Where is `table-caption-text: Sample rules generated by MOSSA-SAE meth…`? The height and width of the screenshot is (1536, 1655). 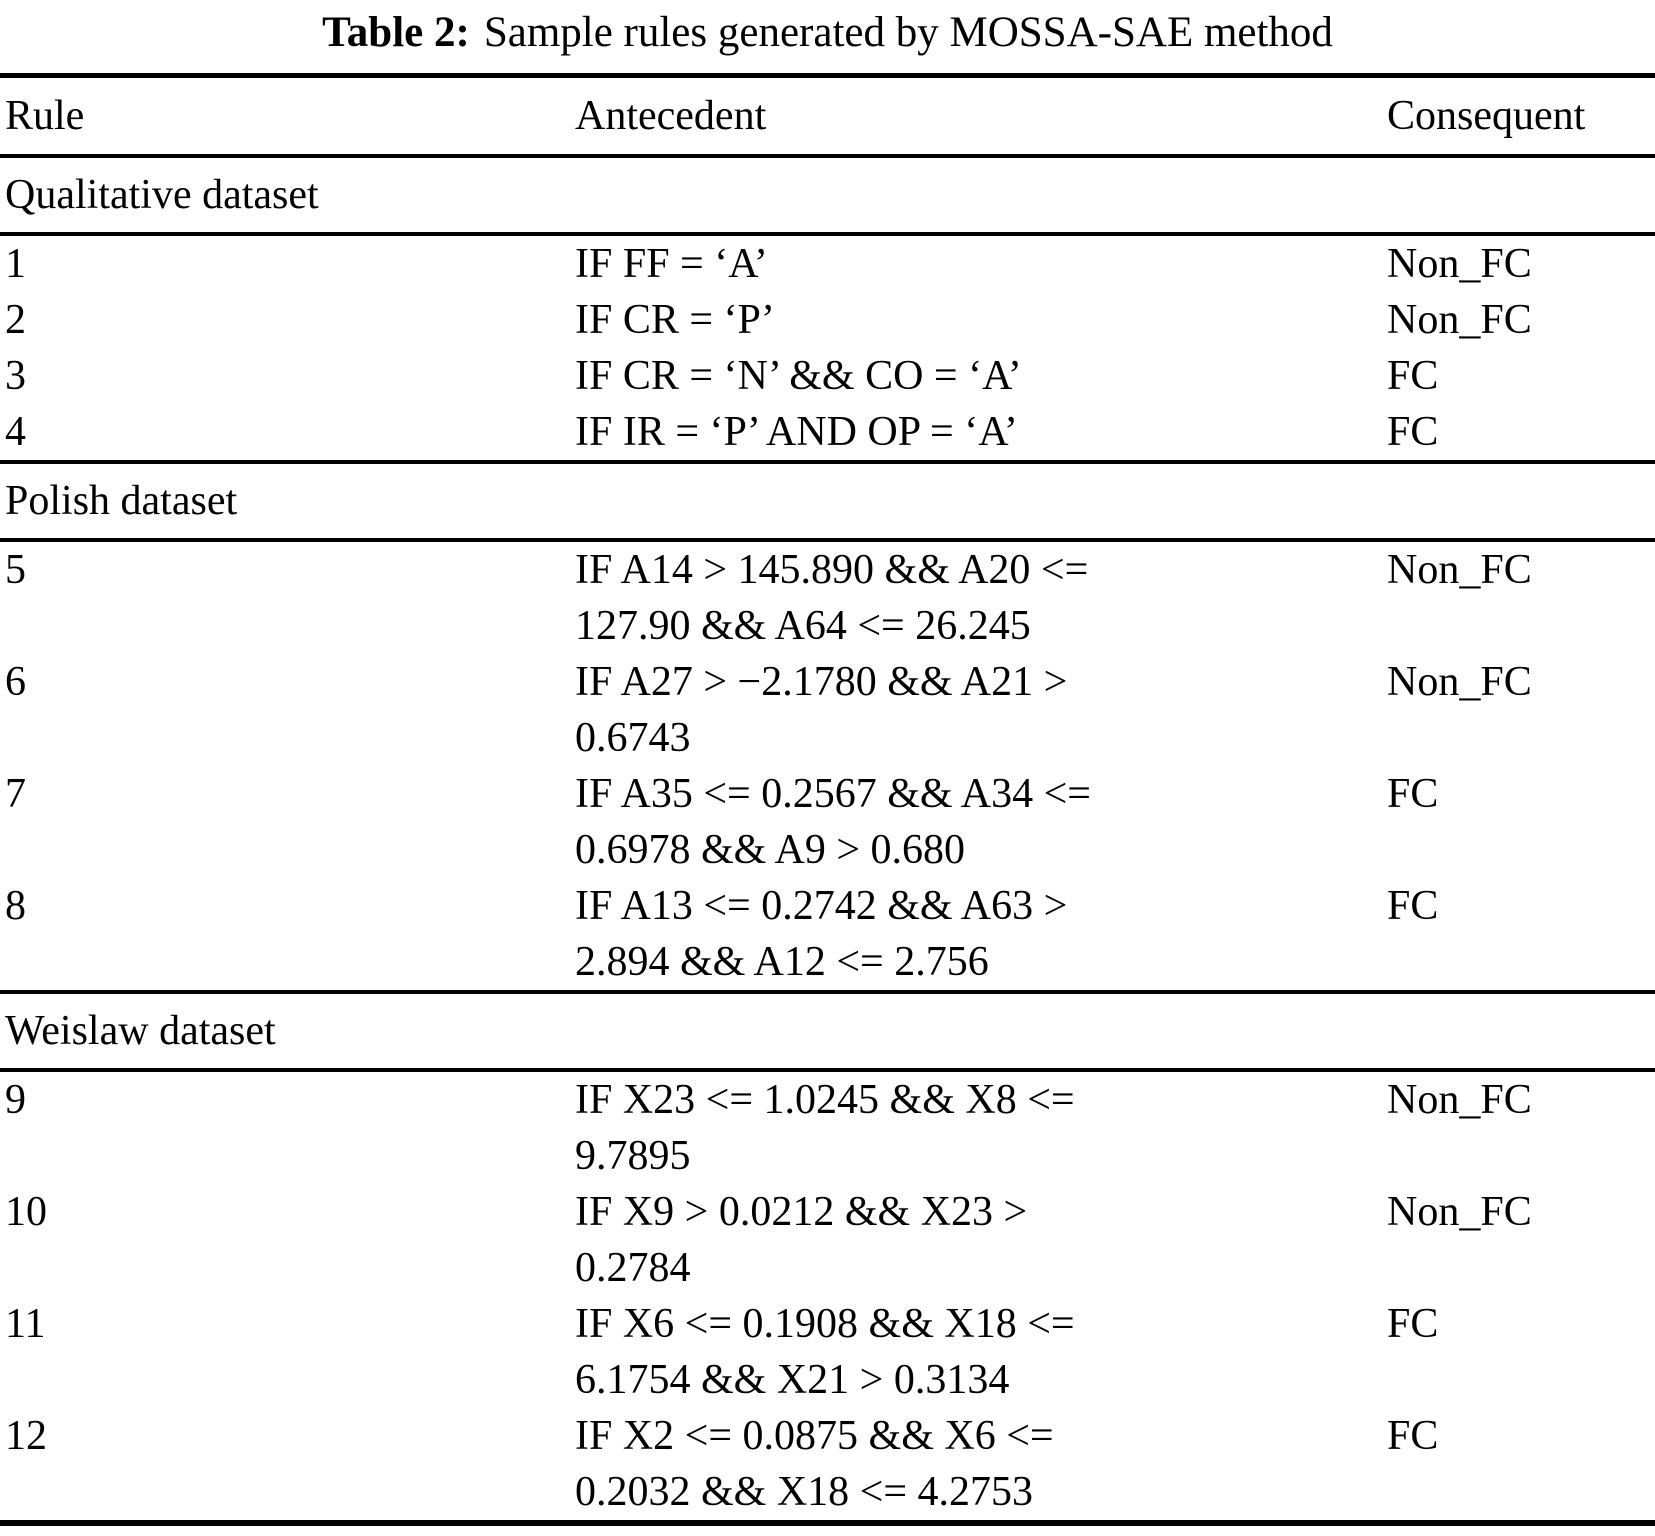
table-caption-text: Sample rules generated by MOSSA-SAE meth… is located at coordinates (908, 32).